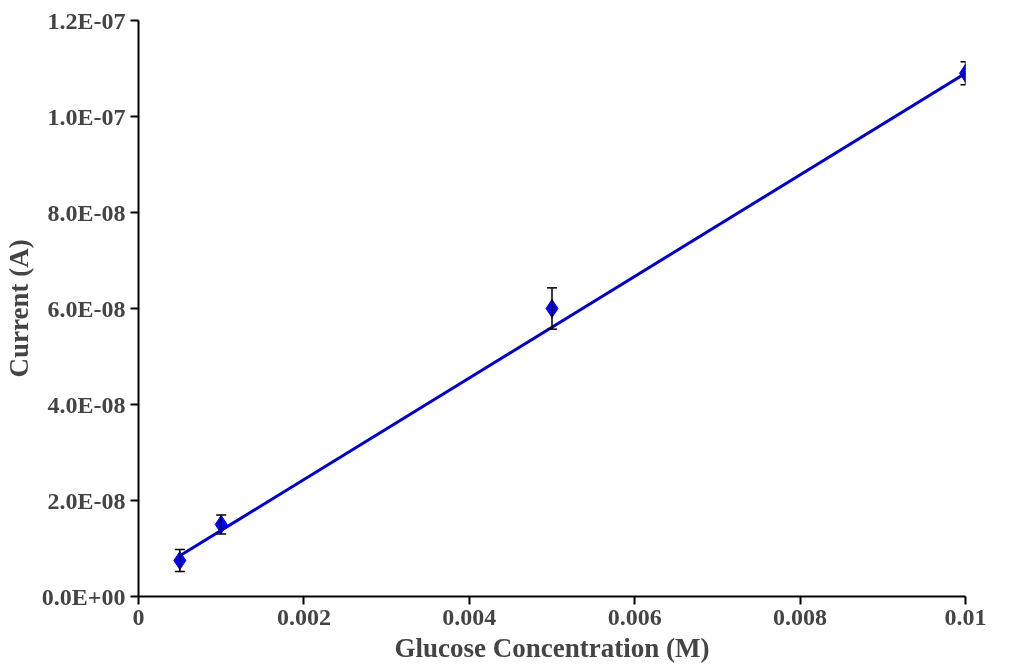 This screenshot has width=1011, height=671. I want to click on y-tick-label: 8.0E-08, so click(86, 212).